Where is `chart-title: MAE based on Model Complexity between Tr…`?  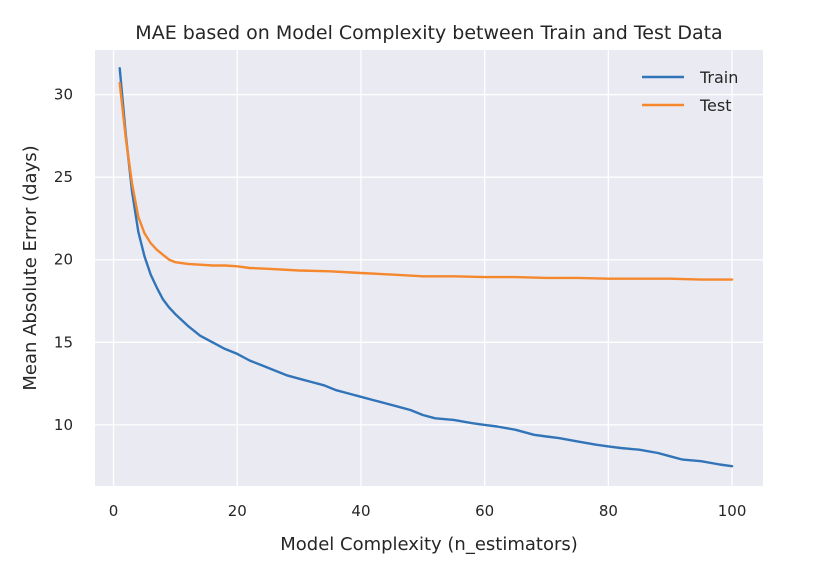
chart-title: MAE based on Model Complexity between Tr… is located at coordinates (428, 33).